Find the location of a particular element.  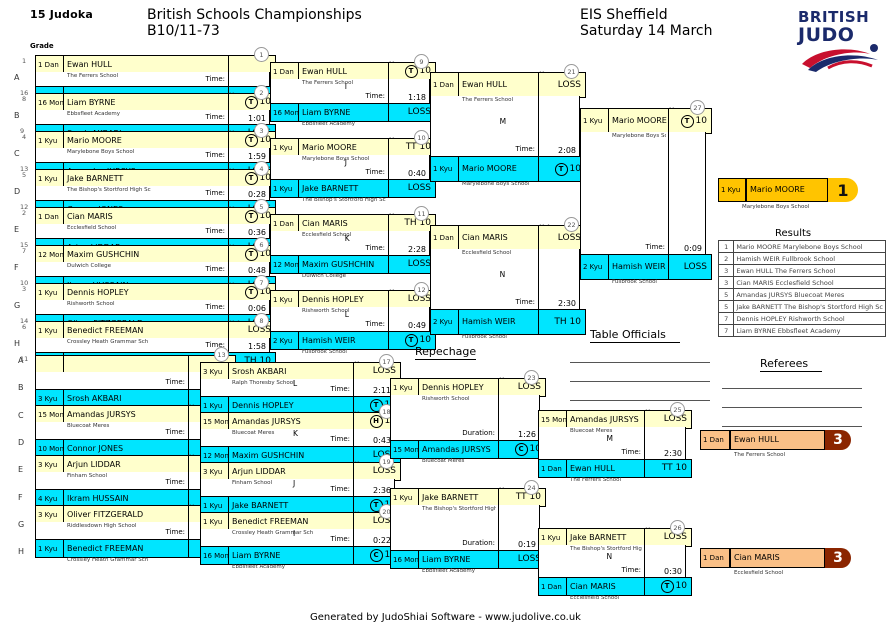

score-value: TH 10 is located at coordinates (567, 321).